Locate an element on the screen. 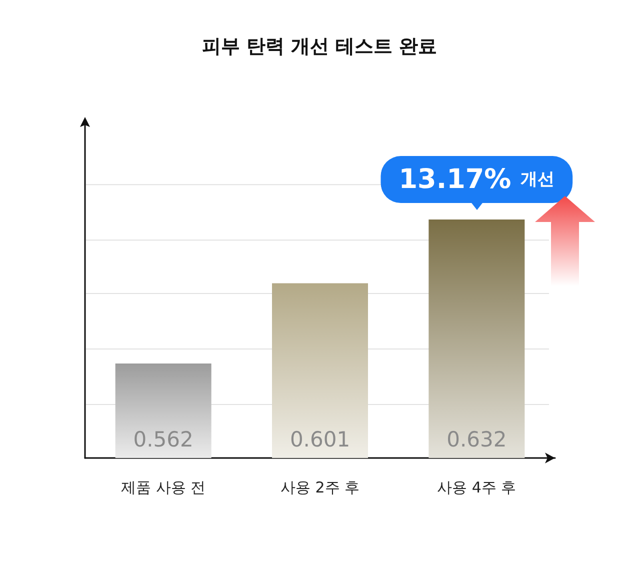 This screenshot has height=588, width=639. annotation: 13.17% 개선 is located at coordinates (476, 180).